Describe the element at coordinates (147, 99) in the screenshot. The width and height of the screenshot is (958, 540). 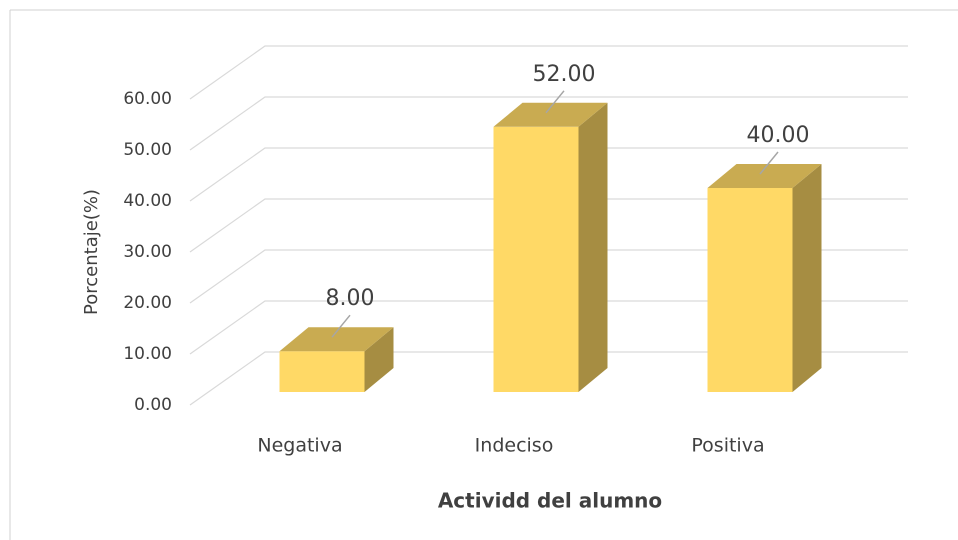
I see `y-tick-label: 60.00` at that location.